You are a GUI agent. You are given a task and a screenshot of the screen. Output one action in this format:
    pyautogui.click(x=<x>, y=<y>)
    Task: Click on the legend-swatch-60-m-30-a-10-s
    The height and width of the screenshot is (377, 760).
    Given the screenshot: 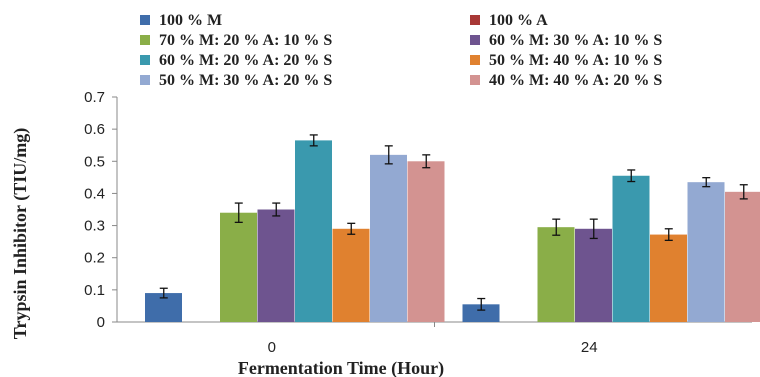 What is the action you would take?
    pyautogui.click(x=475, y=40)
    